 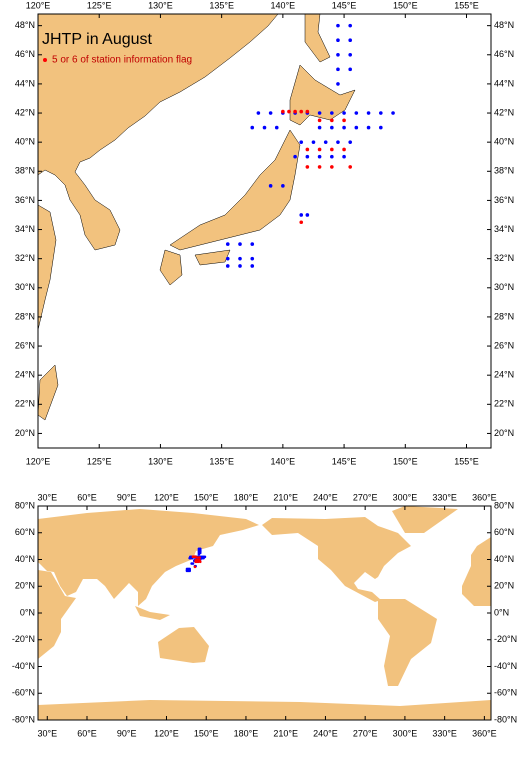 I want to click on y-tick-label: 36°N, so click(x=25, y=200).